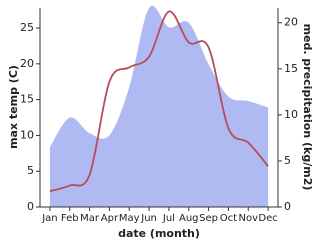  I want to click on y2-tick-label: 10, so click(291, 114).